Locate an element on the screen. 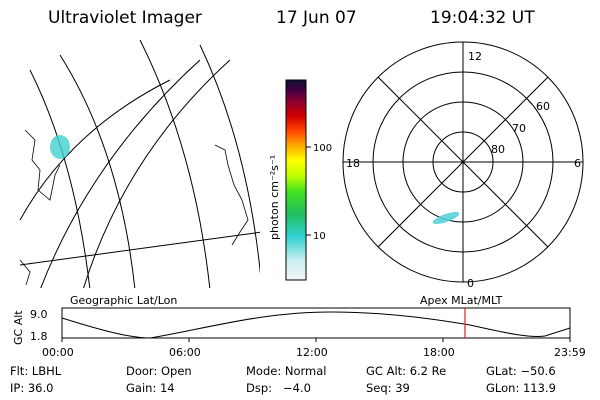  info-door: Door: Open is located at coordinates (159, 371).